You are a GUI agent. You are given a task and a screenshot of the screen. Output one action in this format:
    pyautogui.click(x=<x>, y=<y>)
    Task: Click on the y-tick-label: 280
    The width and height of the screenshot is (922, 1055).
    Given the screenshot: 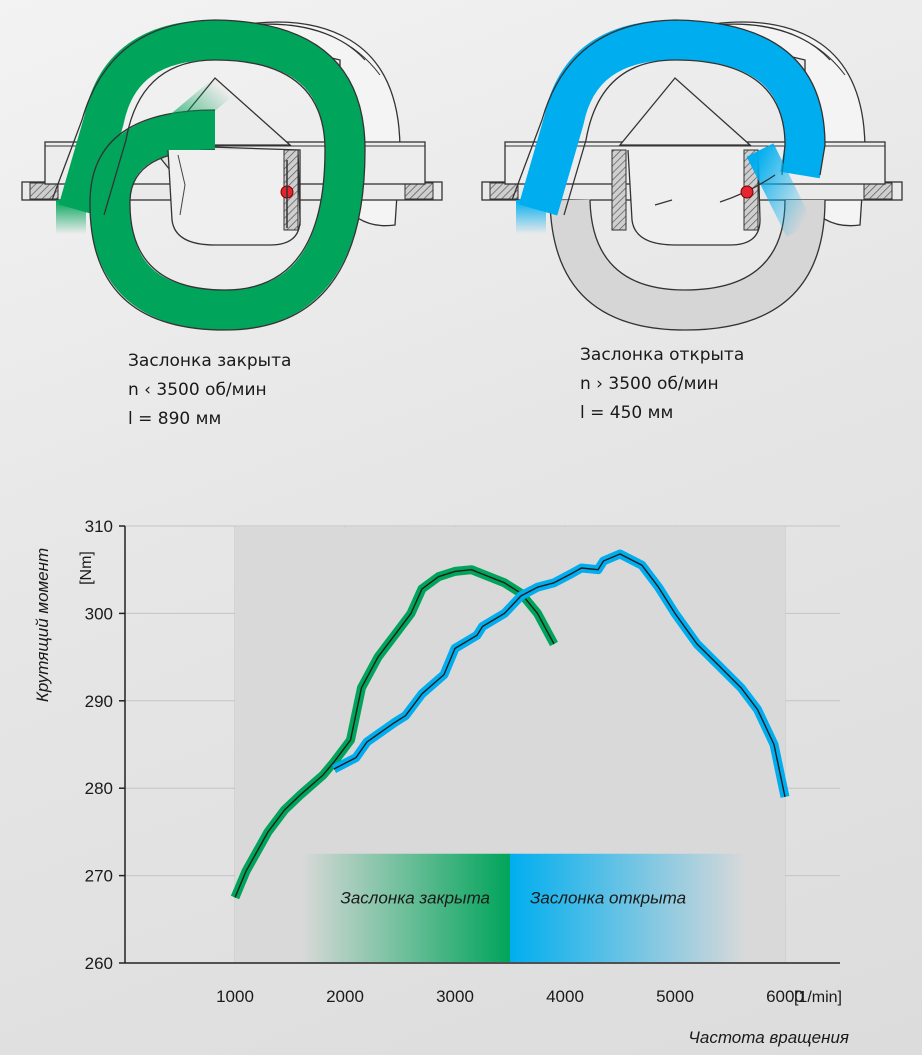 What is the action you would take?
    pyautogui.click(x=99, y=788)
    